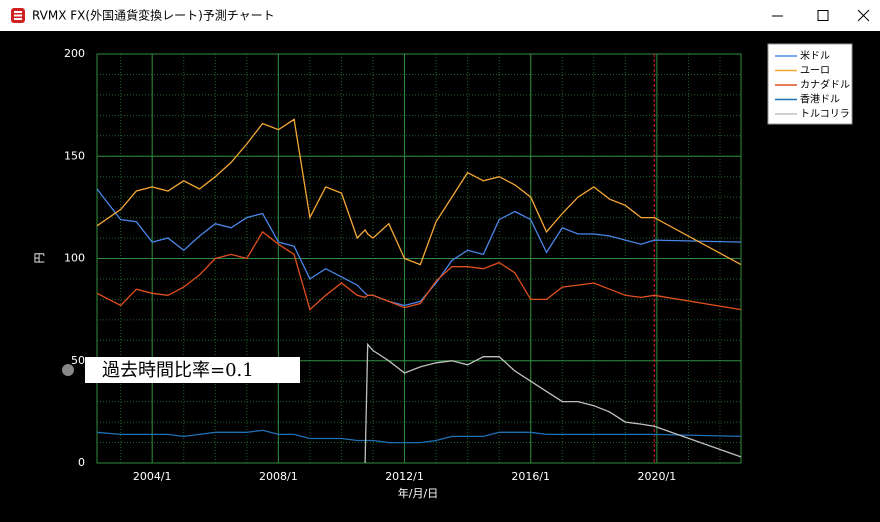 The width and height of the screenshot is (880, 522). Describe the element at coordinates (863, 15) in the screenshot. I see `close-button` at that location.